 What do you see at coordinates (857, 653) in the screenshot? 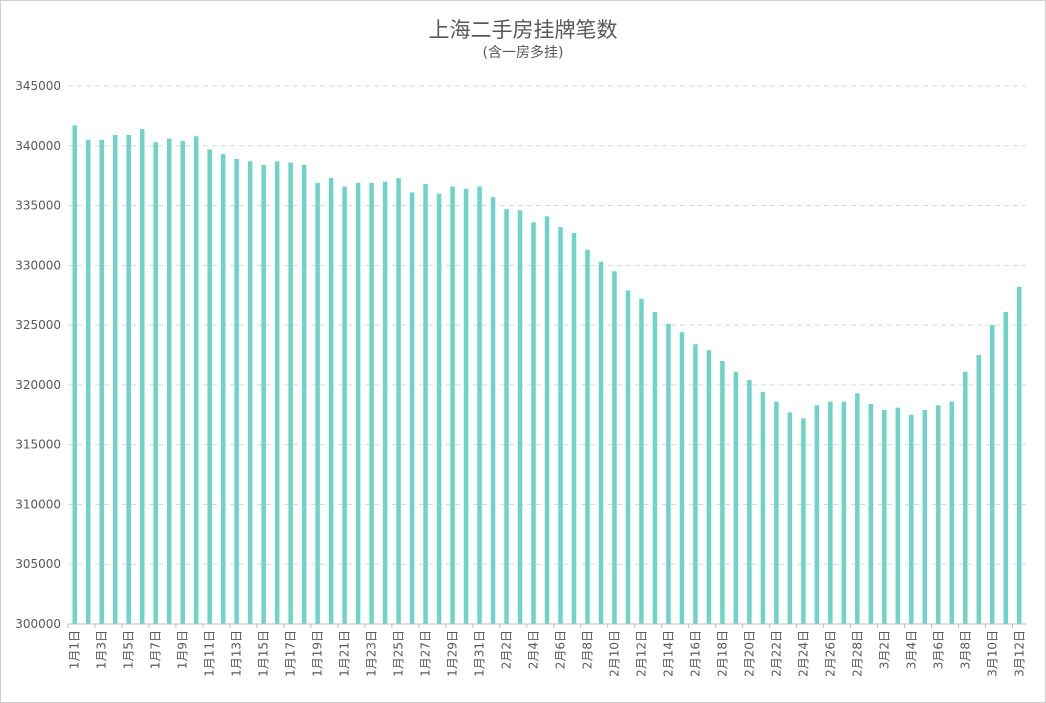
I see `x-tick-label: 2月28日` at bounding box center [857, 653].